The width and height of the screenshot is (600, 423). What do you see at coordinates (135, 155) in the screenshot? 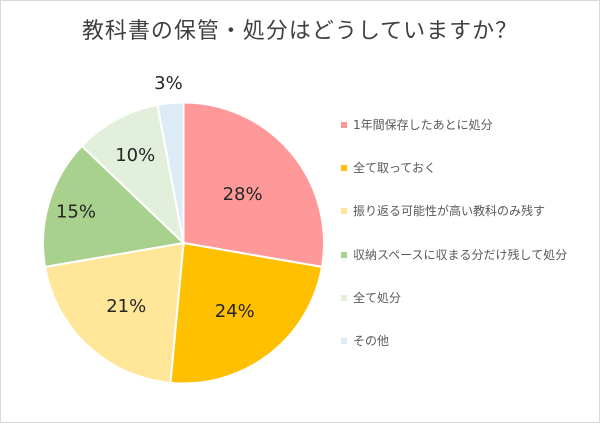
I see `slice-percent-label: 10%` at bounding box center [135, 155].